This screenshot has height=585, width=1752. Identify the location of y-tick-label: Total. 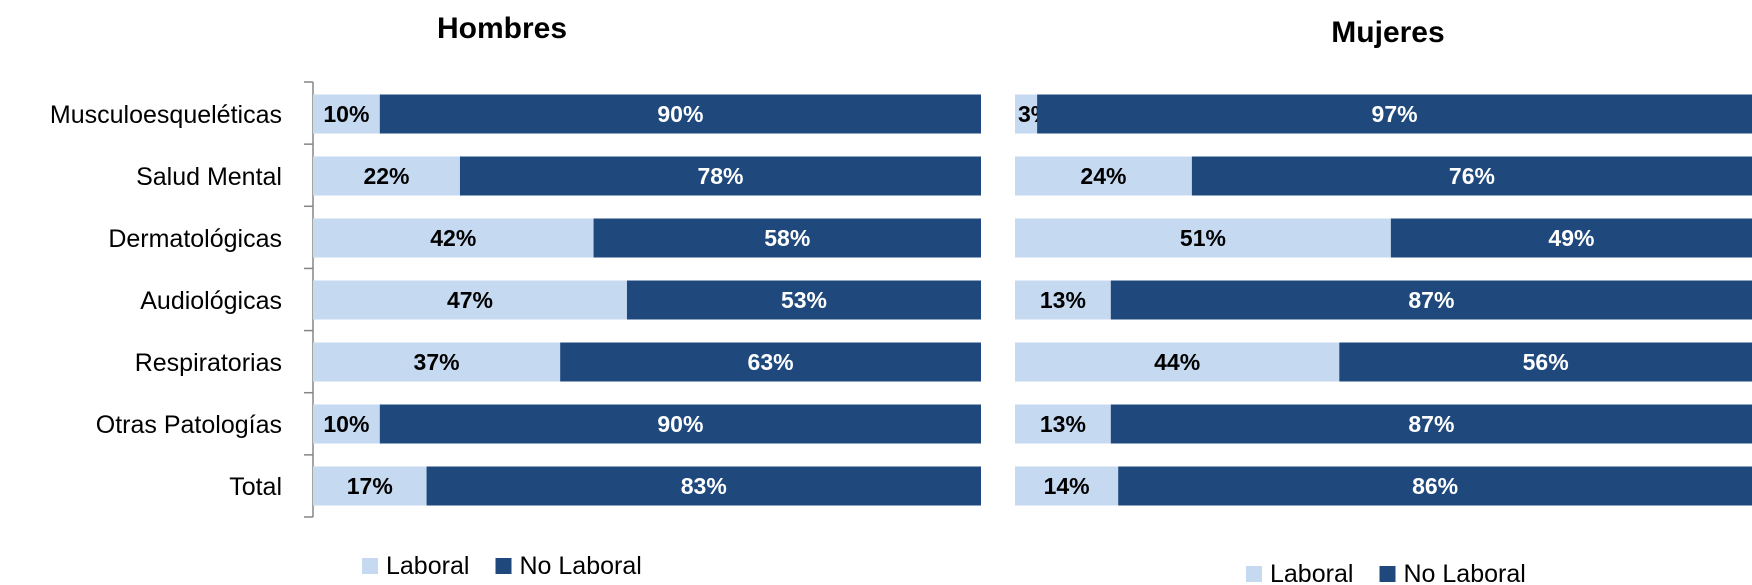
(255, 487).